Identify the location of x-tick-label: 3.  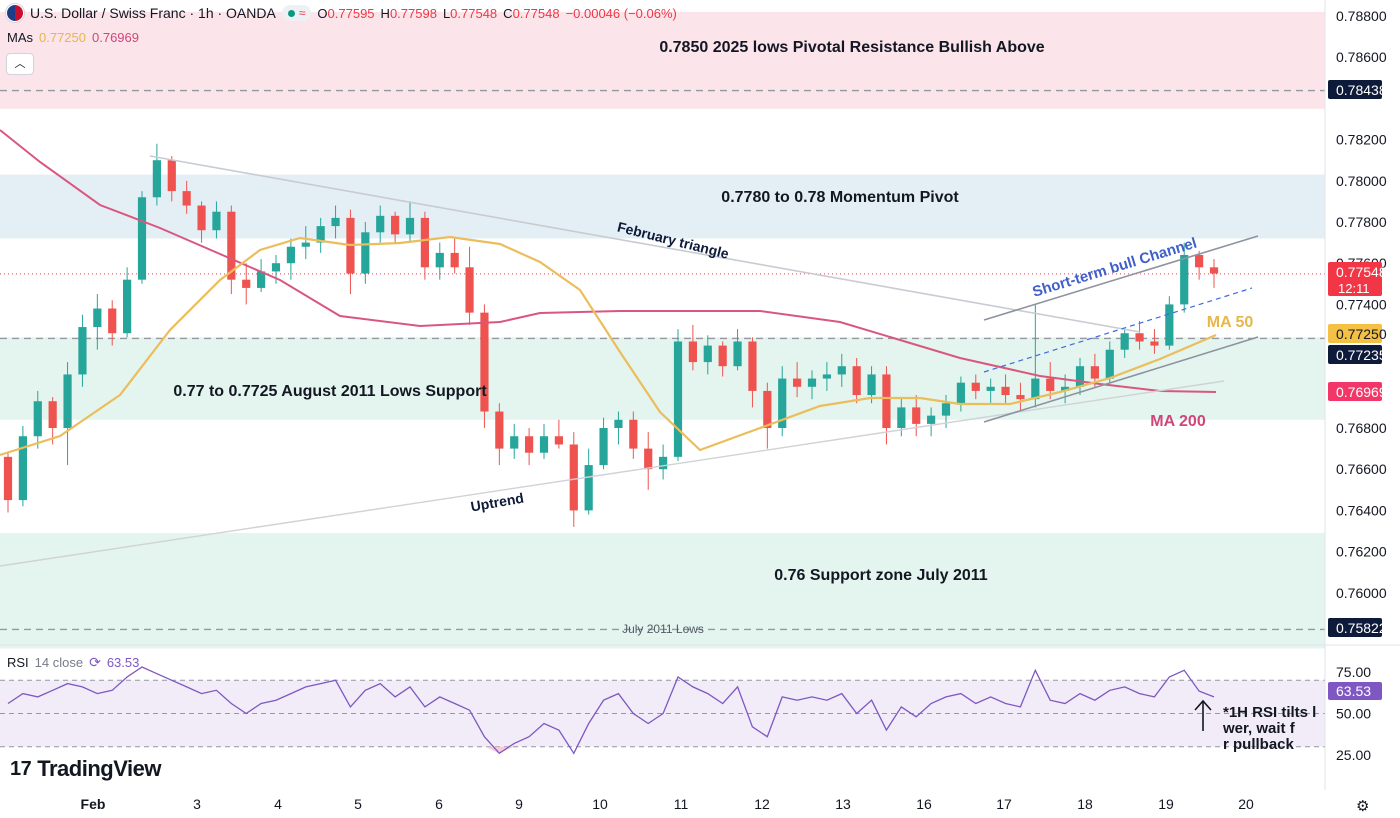
(197, 804).